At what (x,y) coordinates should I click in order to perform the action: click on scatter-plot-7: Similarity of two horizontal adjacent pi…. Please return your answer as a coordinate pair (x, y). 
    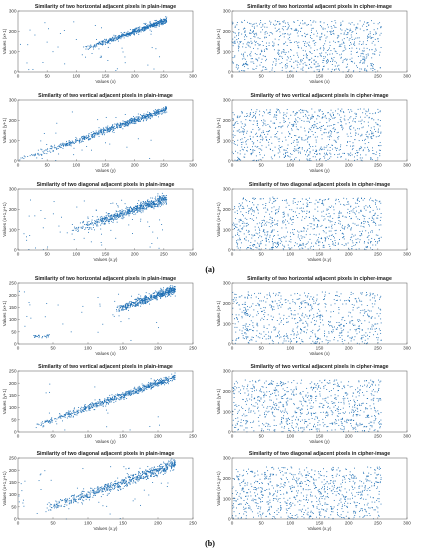
    Looking at the image, I should click on (99, 316).